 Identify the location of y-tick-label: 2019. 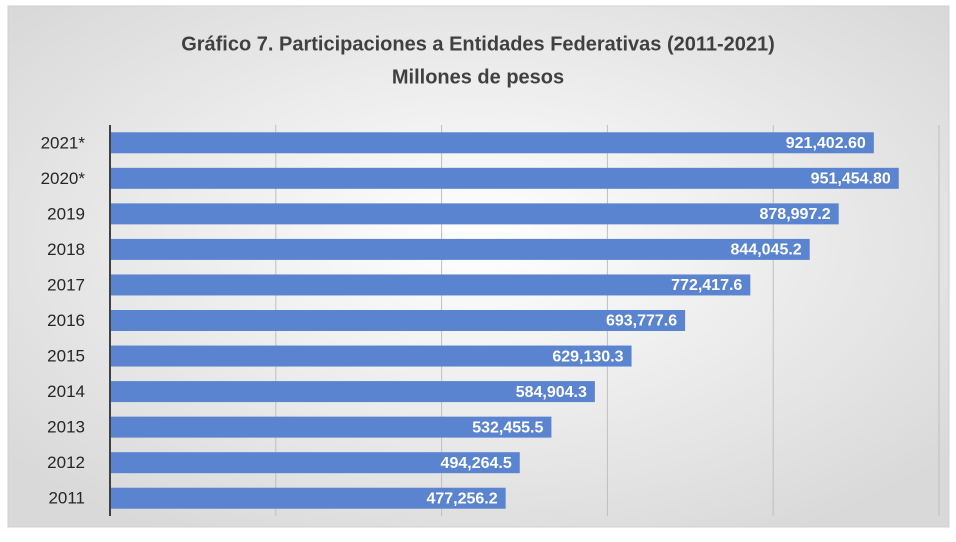
(66, 213).